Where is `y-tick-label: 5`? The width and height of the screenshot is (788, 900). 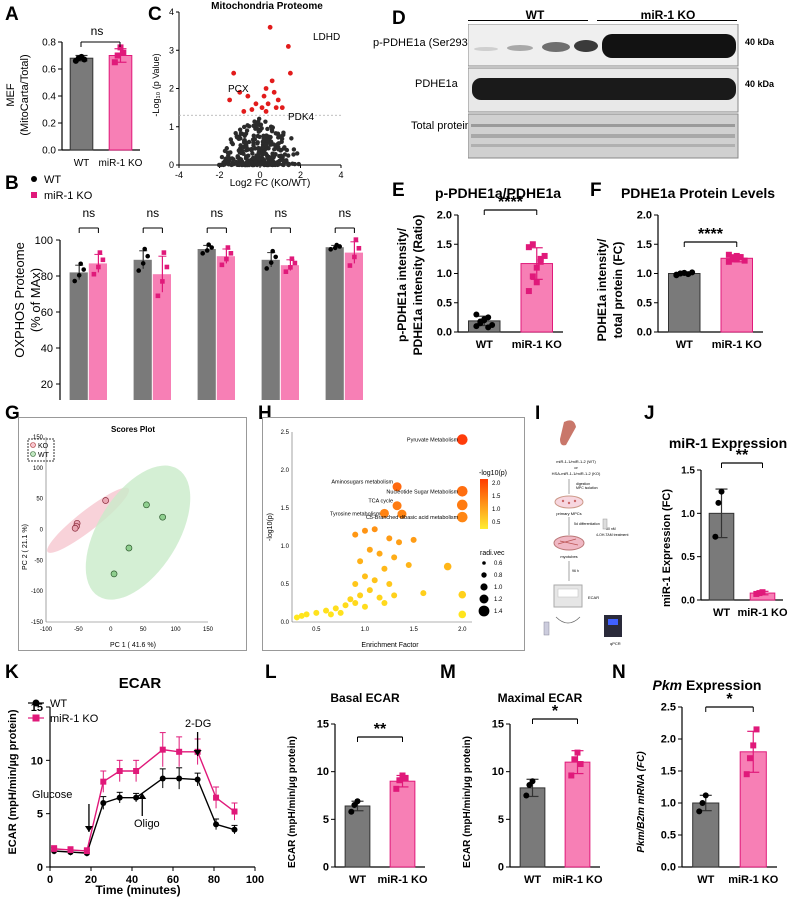
y-tick-label: 5 is located at coordinates (501, 820).